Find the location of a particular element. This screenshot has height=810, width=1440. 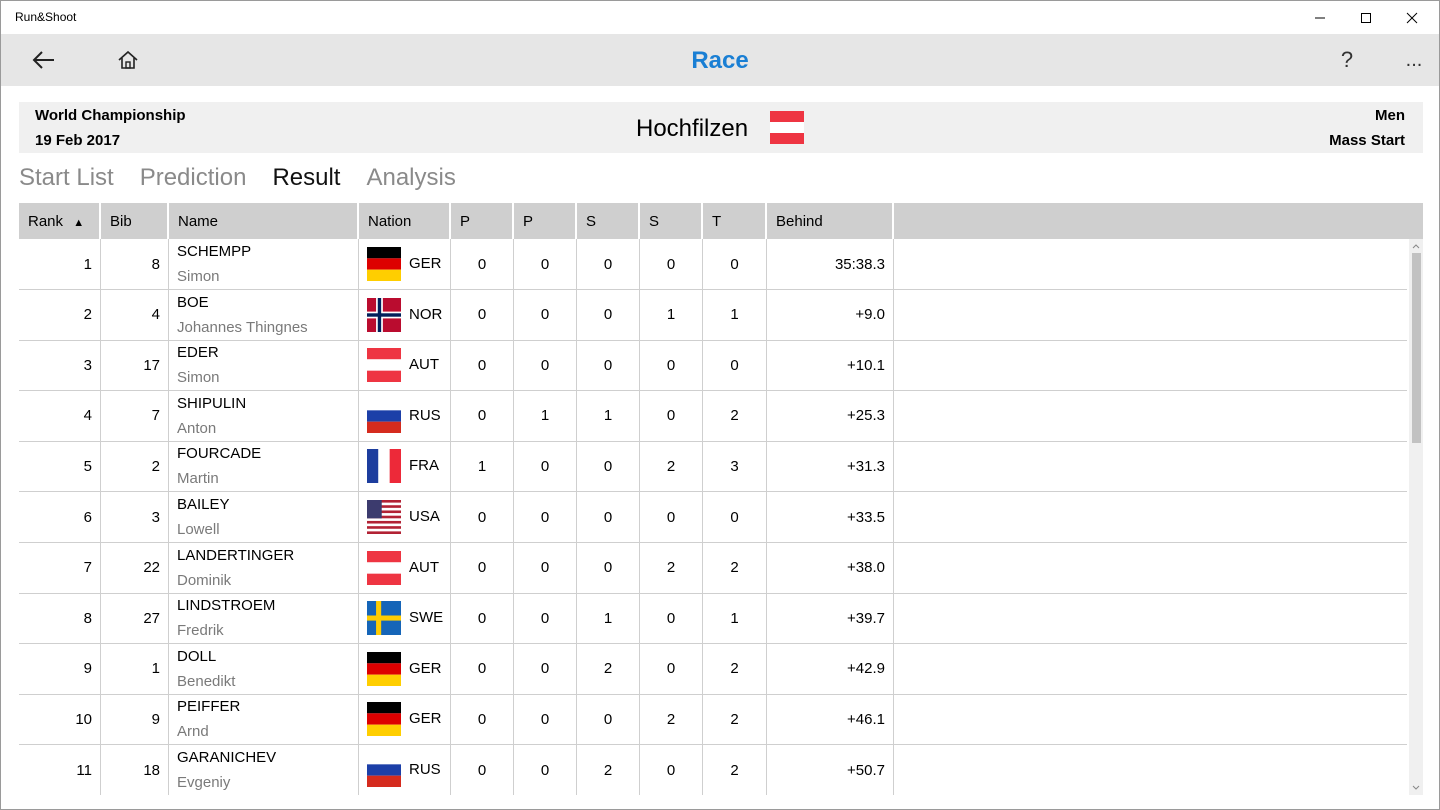

nation-cell: GER is located at coordinates (405, 668).